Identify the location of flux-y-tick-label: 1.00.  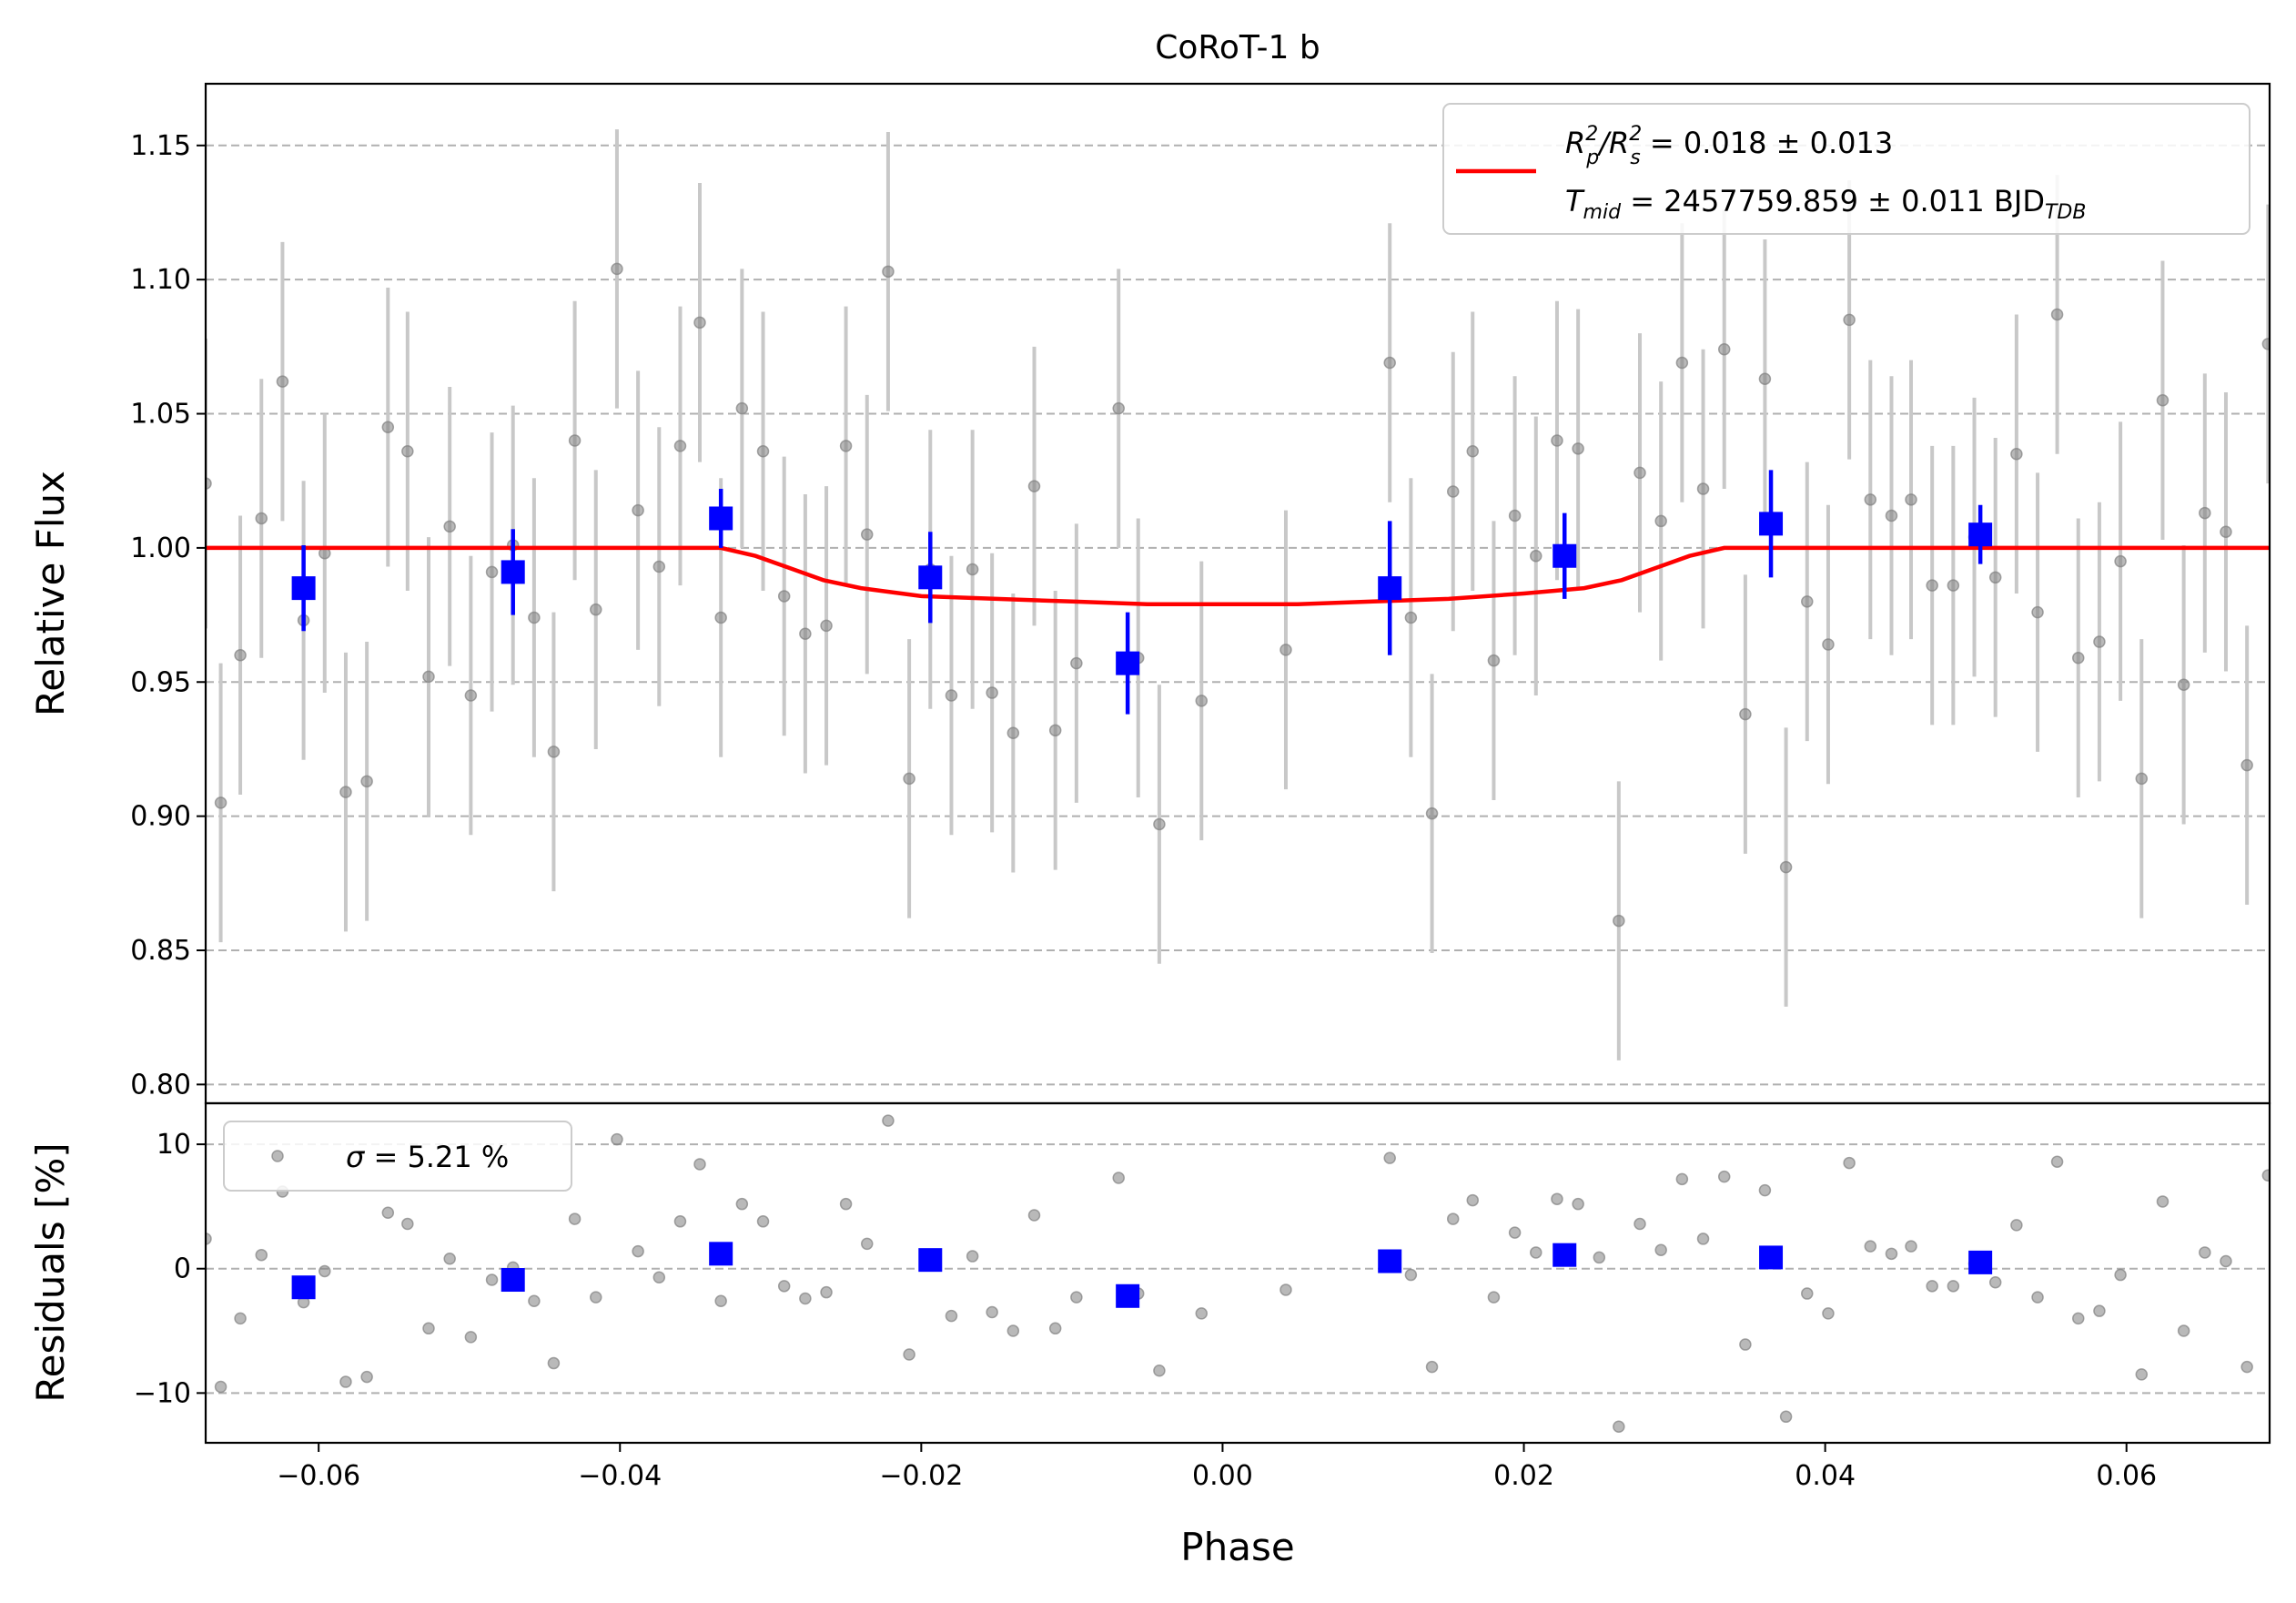
(160, 548).